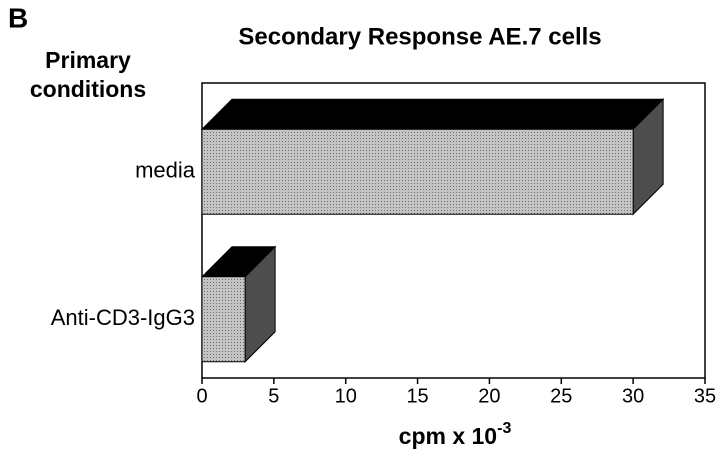  I want to click on y-tick-label: media, so click(165, 170).